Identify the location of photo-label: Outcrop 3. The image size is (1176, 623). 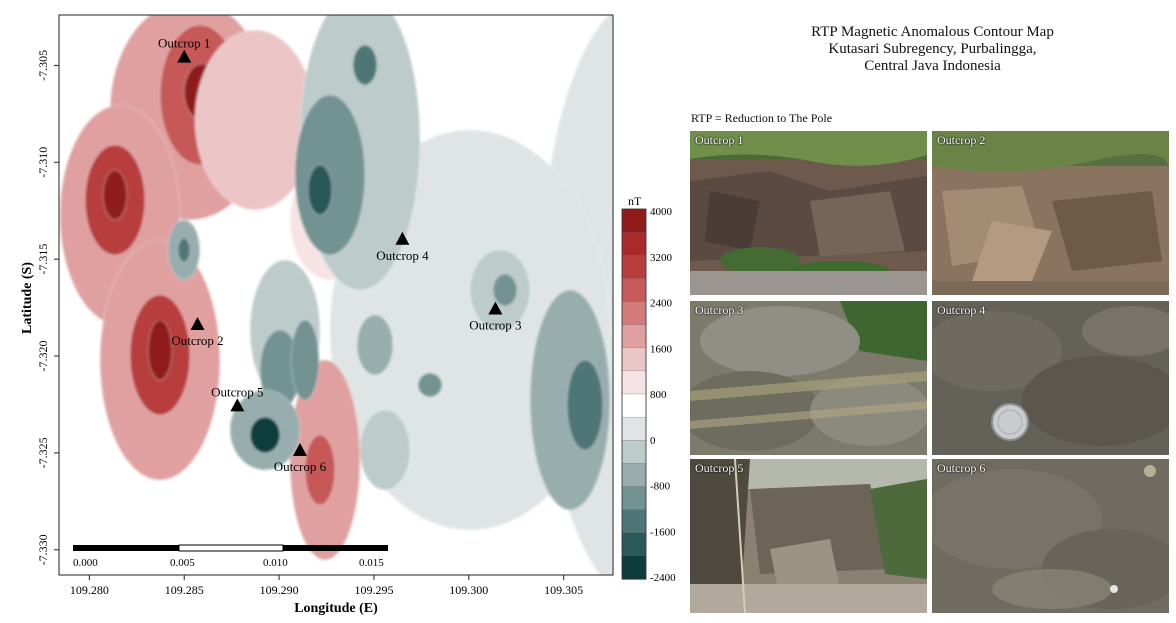
(719, 310).